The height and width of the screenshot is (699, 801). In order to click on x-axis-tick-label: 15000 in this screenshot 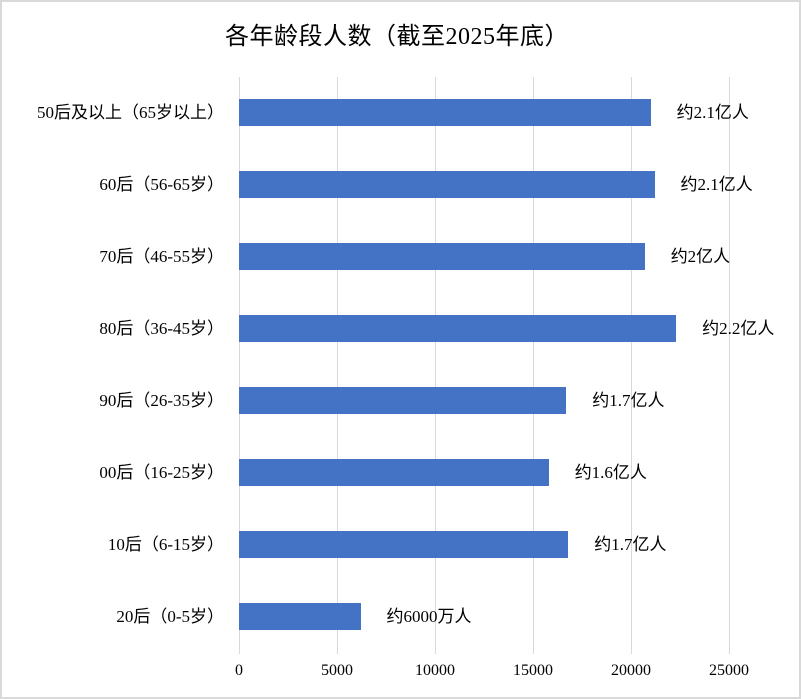, I will do `click(533, 670)`.